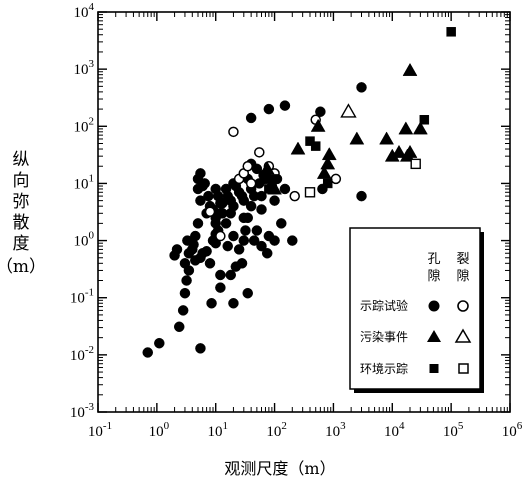  What do you see at coordinates (225, 426) in the screenshot?
I see `x-tick-label-exponent: 1` at bounding box center [225, 426].